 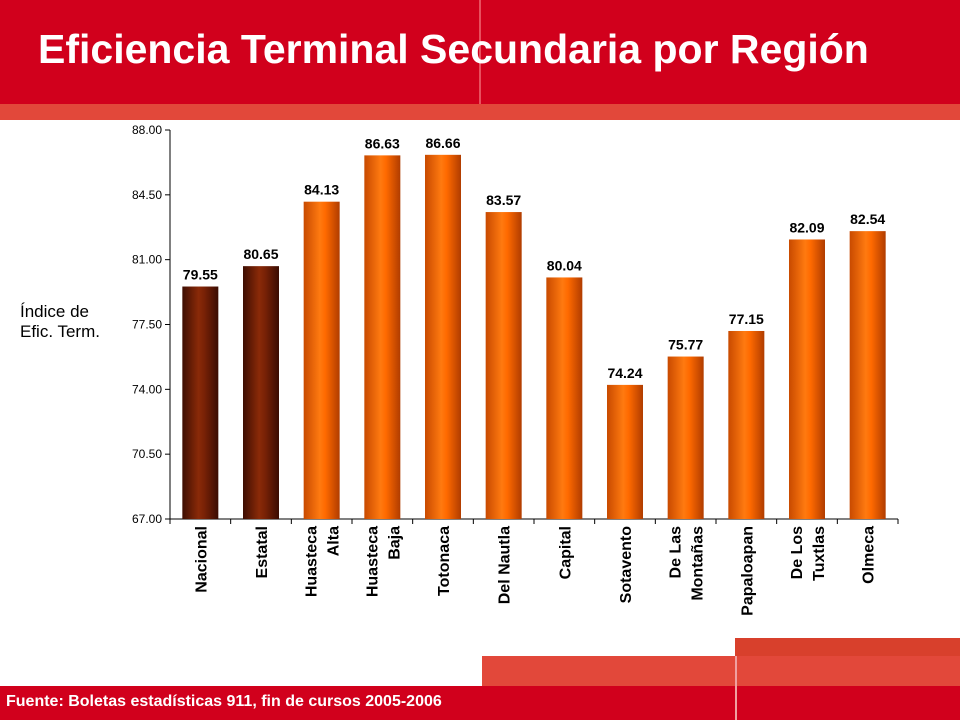 I want to click on category-label: Alta, so click(x=334, y=541).